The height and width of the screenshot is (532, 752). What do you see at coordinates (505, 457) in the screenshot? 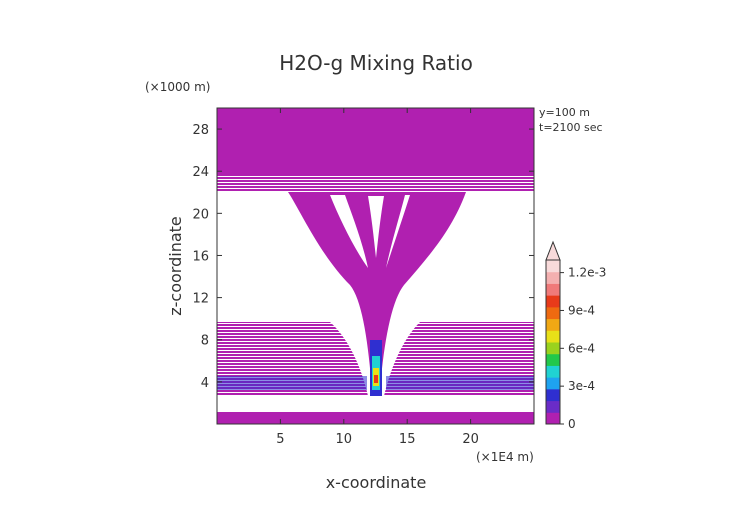
I see `x-unit-label: (×1E4 m)` at bounding box center [505, 457].